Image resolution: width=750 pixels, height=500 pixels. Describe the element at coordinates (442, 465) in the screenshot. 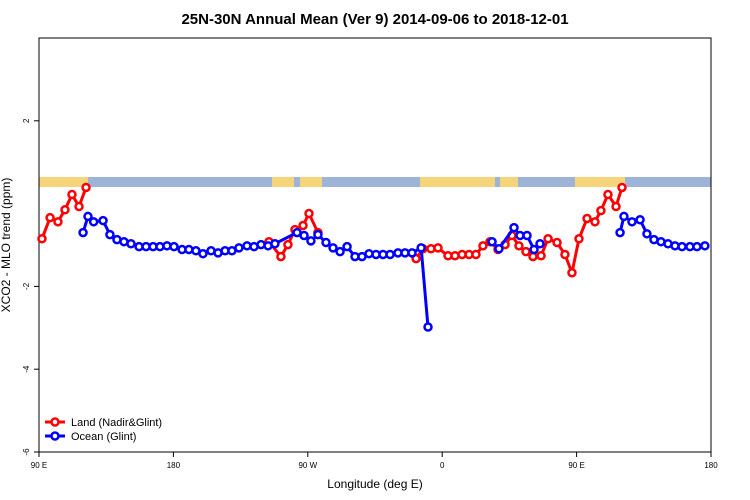

I see `x-tick-label: 0` at that location.